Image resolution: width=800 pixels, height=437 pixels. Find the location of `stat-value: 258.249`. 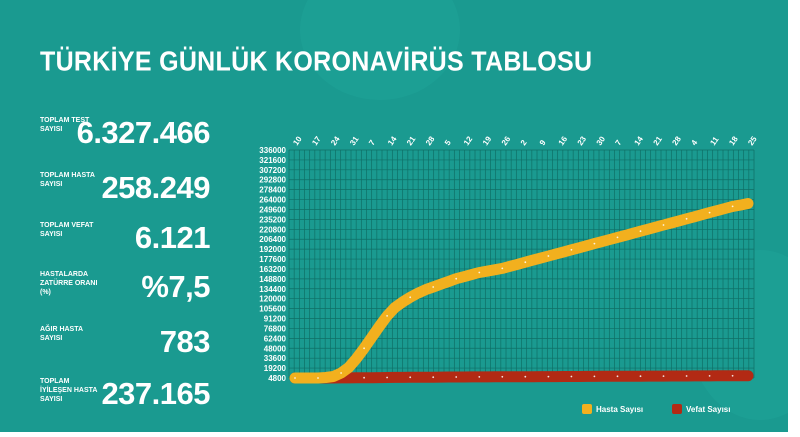

stat-value: 258.249 is located at coordinates (155, 187).